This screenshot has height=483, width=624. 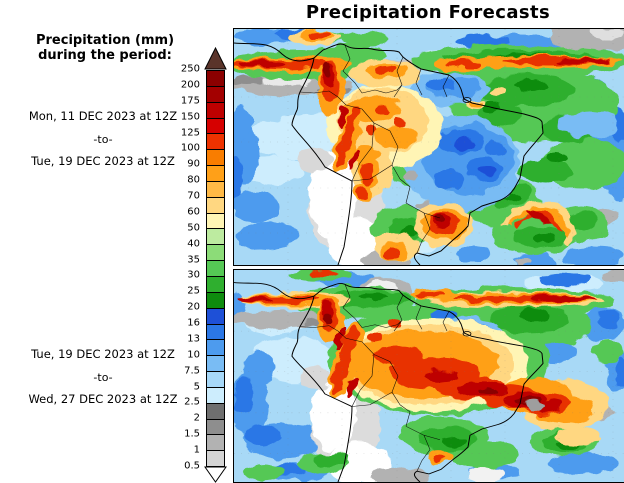 What do you see at coordinates (193, 228) in the screenshot?
I see `colorbar-tick-label: 50` at bounding box center [193, 228].